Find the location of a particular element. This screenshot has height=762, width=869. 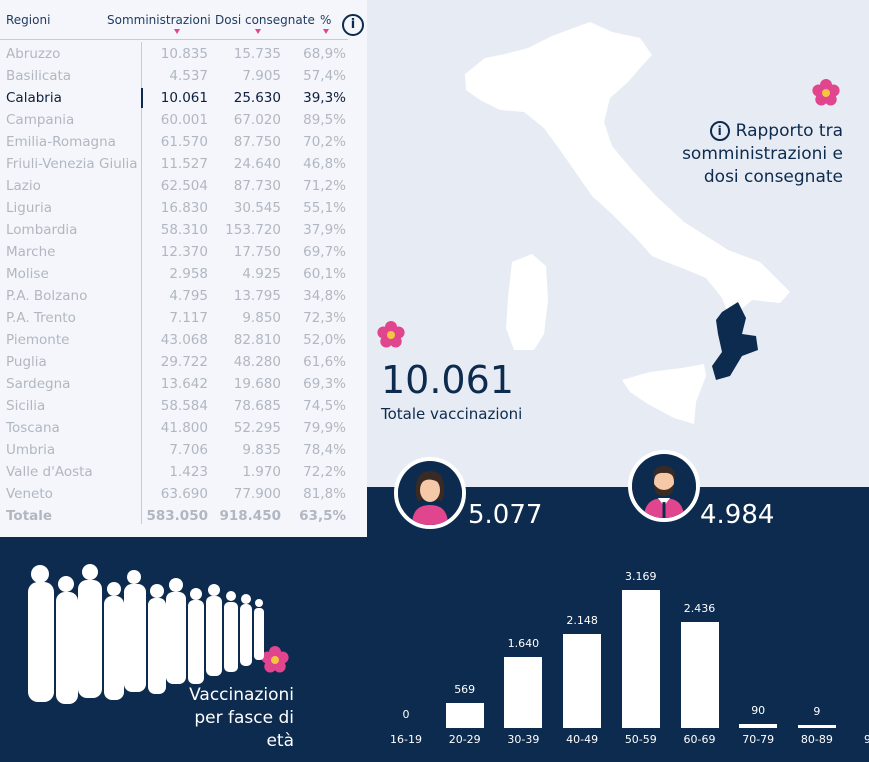

bar-category-label: 50-59 is located at coordinates (640, 739).